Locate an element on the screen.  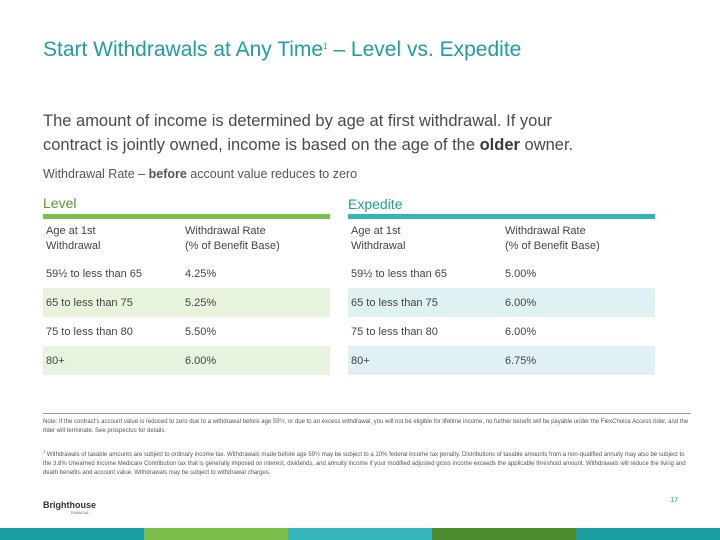
footnote-ref: 1 is located at coordinates (325, 46).